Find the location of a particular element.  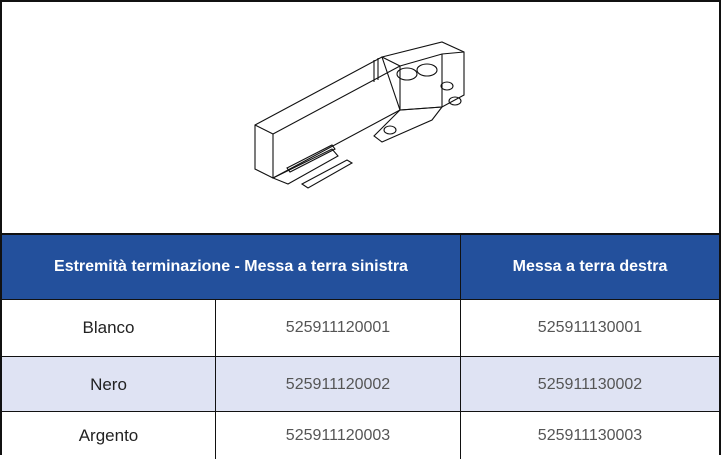

code-cell: 525911130003 is located at coordinates (589, 435).